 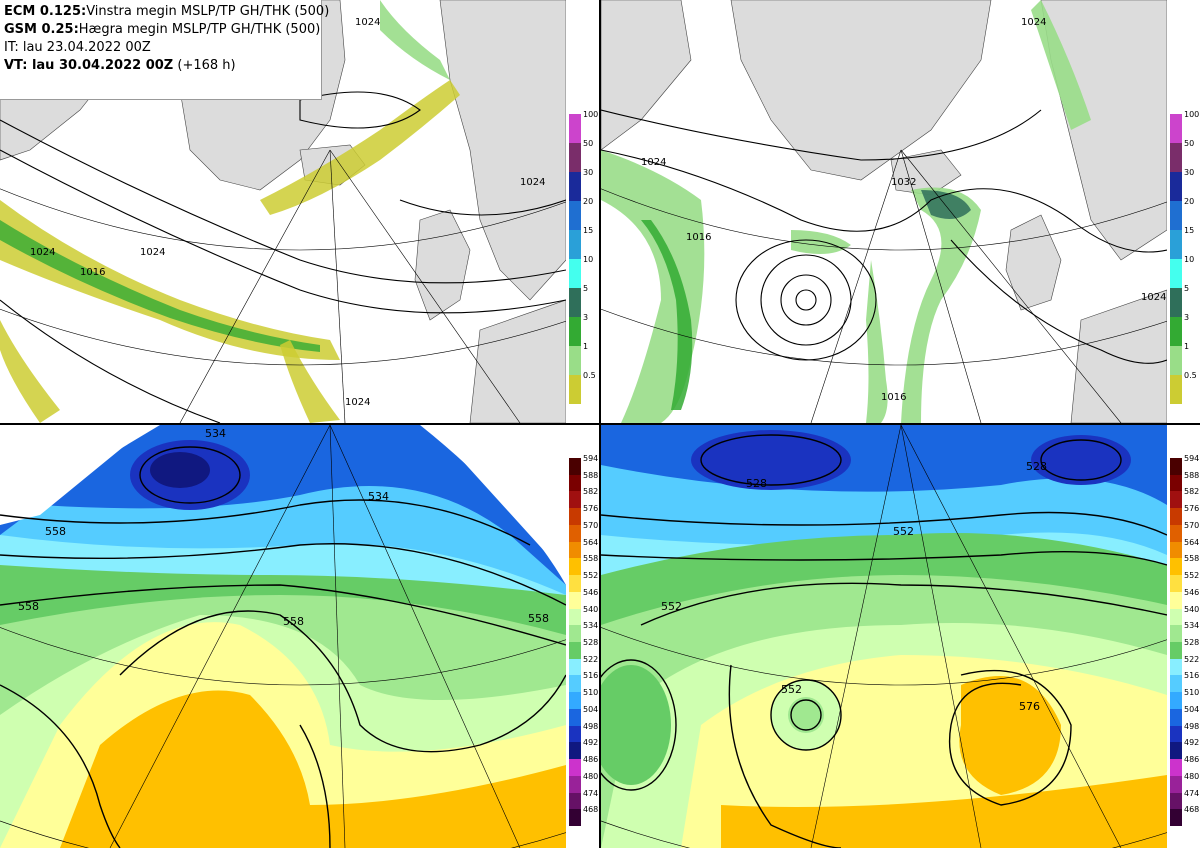 I want to click on scale-label: 474, so click(x=1192, y=793).